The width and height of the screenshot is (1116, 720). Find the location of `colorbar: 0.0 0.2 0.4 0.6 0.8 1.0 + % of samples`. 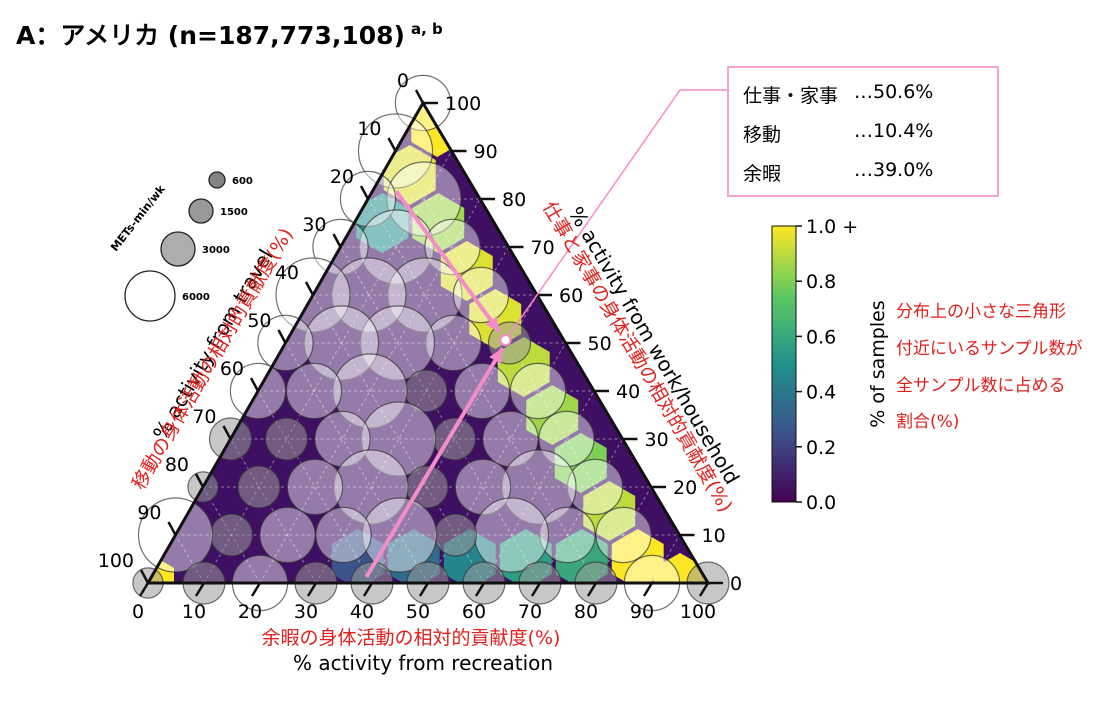

colorbar: 0.0 0.2 0.4 0.6 0.8 1.0 + % of samples is located at coordinates (830, 365).